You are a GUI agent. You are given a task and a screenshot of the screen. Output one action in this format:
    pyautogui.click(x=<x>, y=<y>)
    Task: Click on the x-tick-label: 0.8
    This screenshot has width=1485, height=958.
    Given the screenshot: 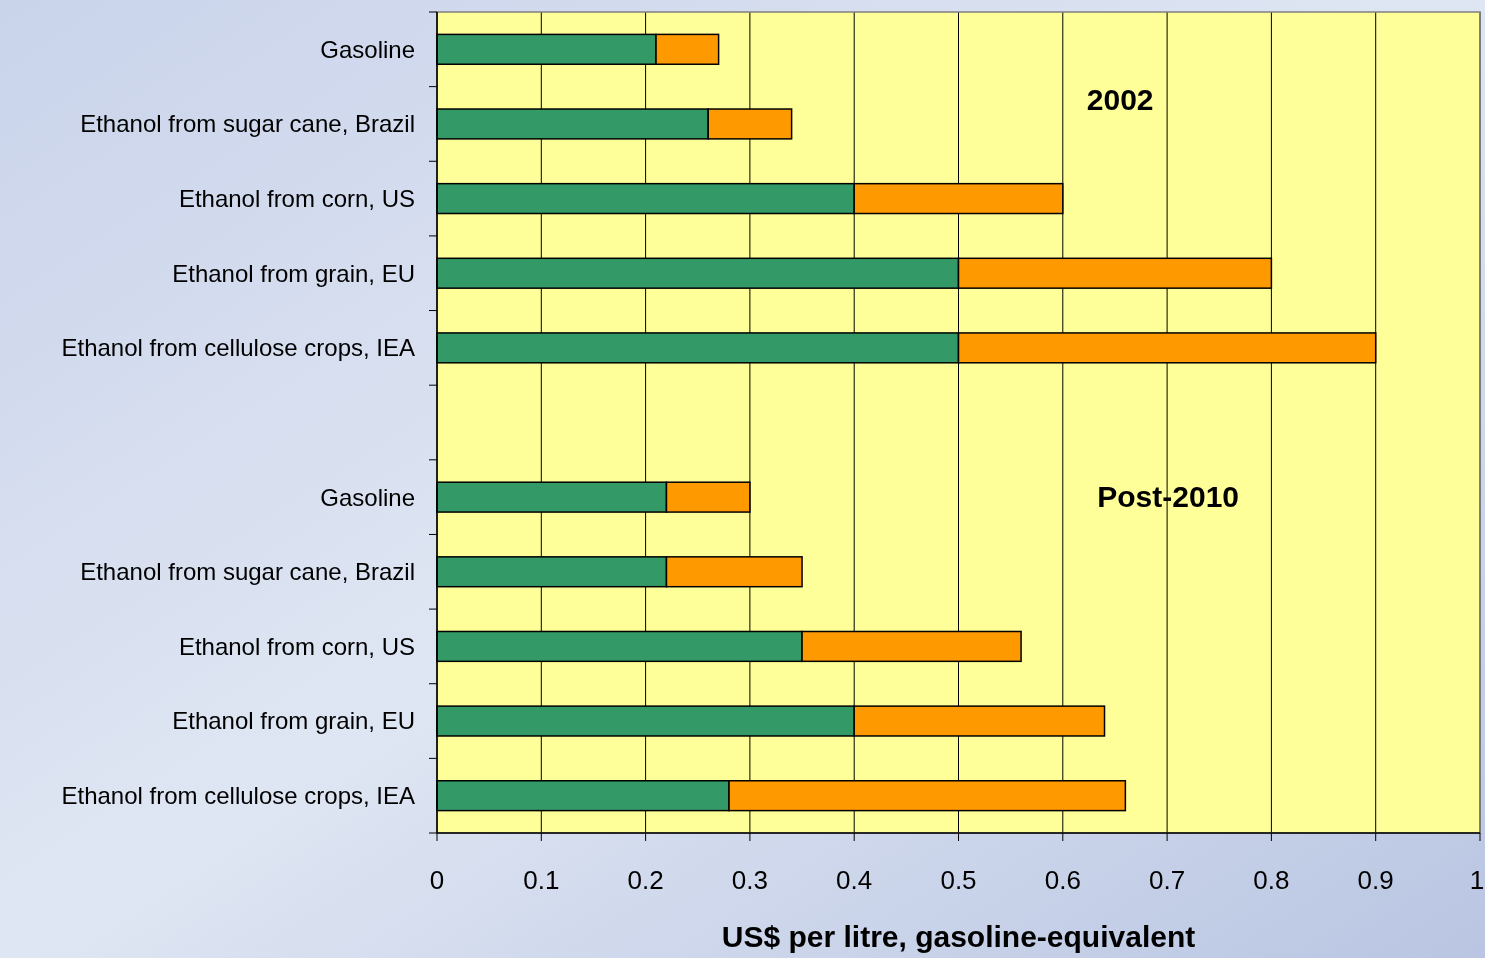 What is the action you would take?
    pyautogui.click(x=1271, y=880)
    